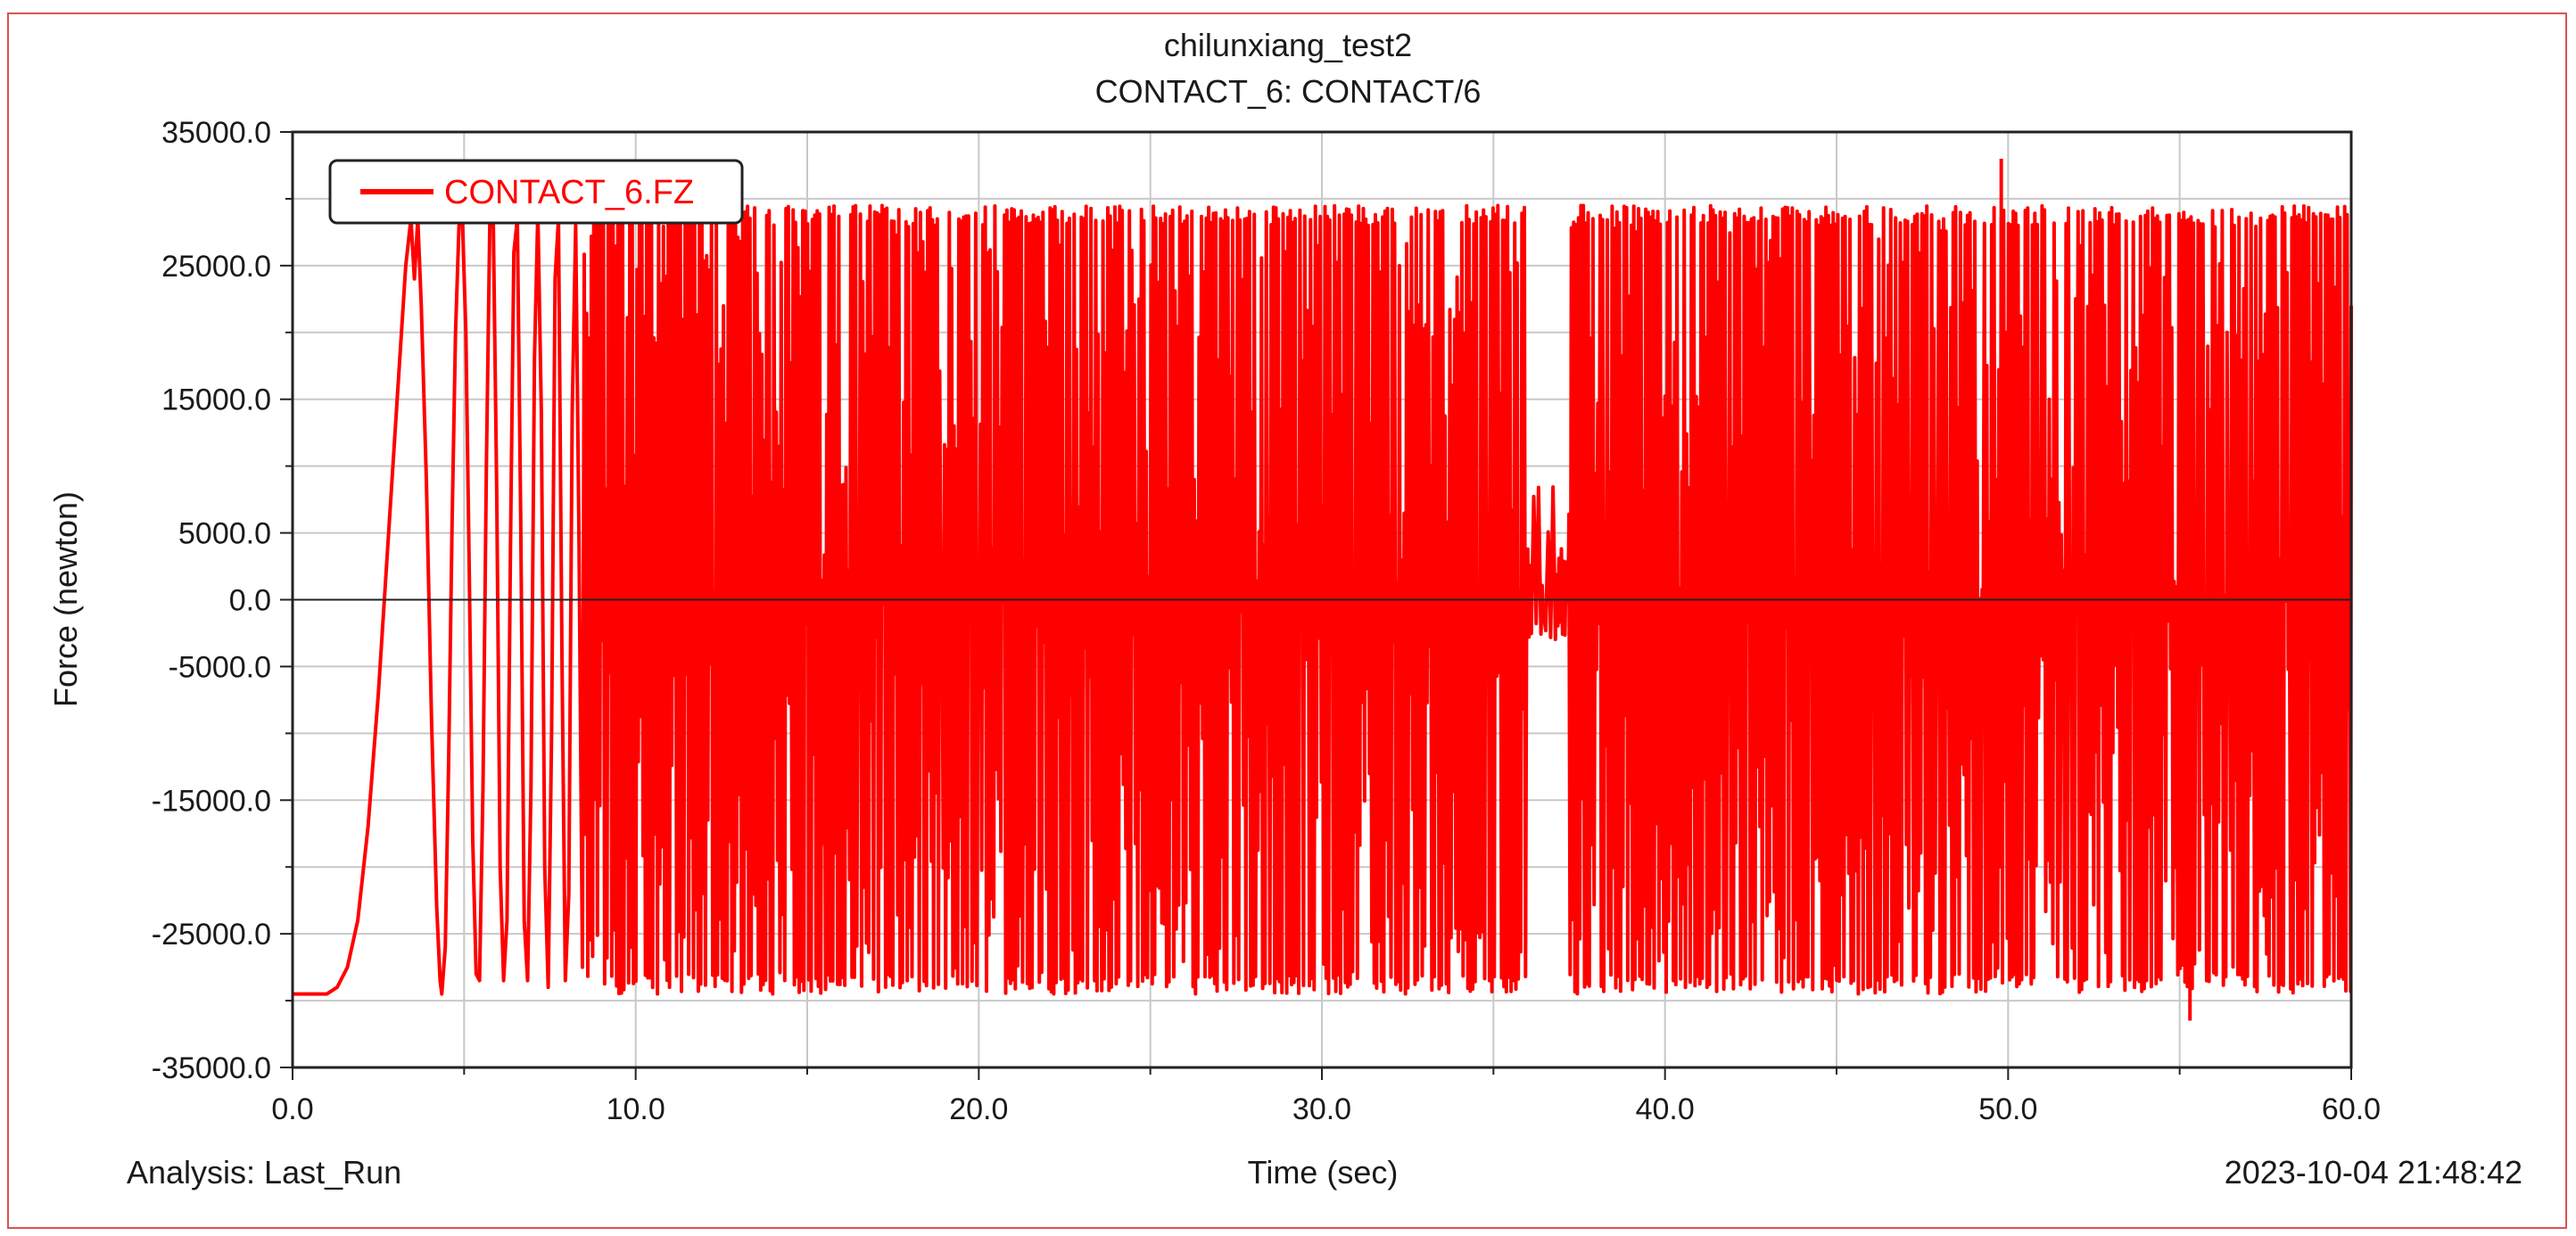 The image size is (2576, 1236). I want to click on y-tick-label: 25000.0, so click(216, 267).